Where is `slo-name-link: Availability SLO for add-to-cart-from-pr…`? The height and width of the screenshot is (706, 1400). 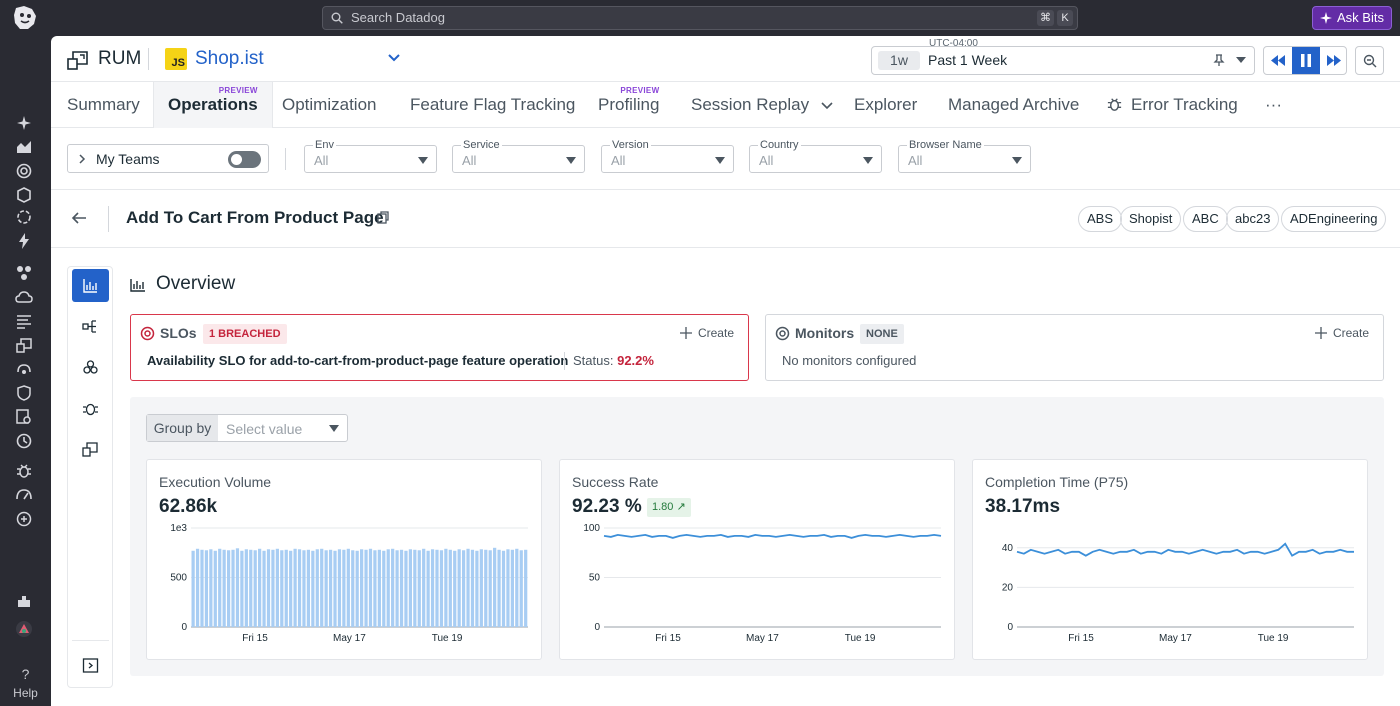 slo-name-link: Availability SLO for add-to-cart-from-pr… is located at coordinates (358, 360).